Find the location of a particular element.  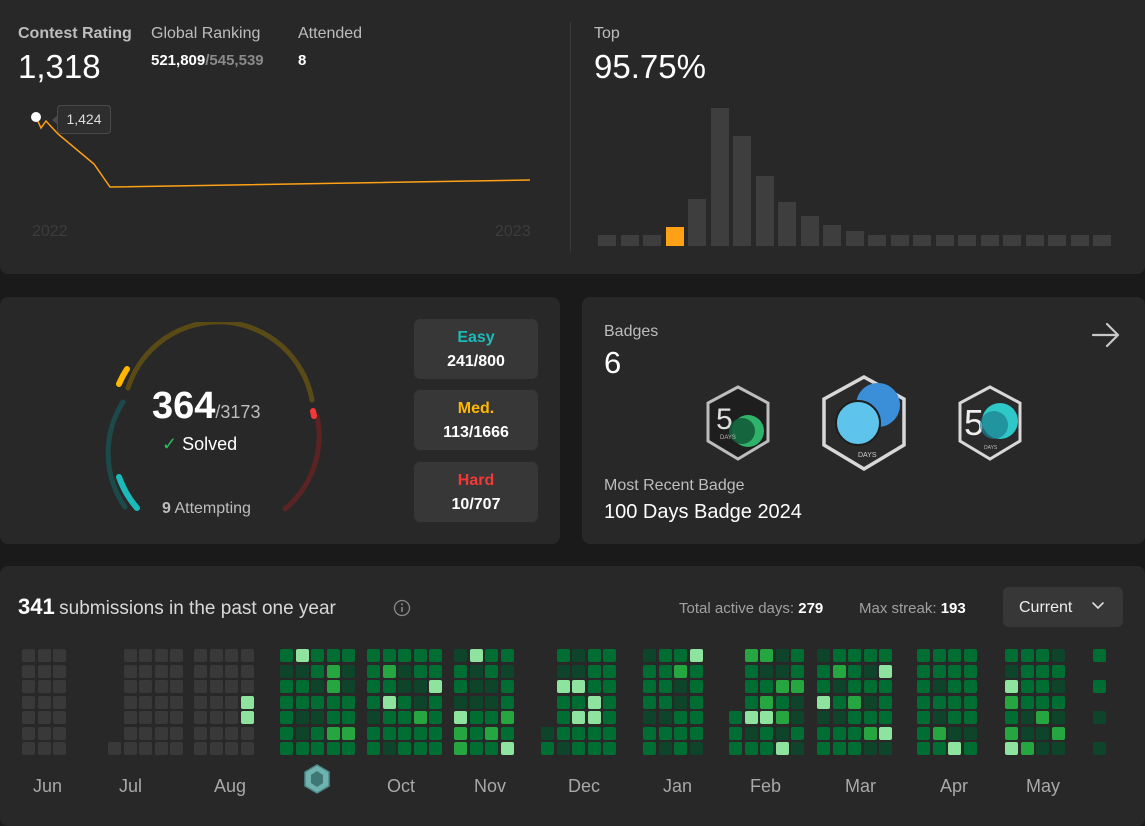

50-days-badge-icon: 5 DAYS is located at coordinates (738, 423).